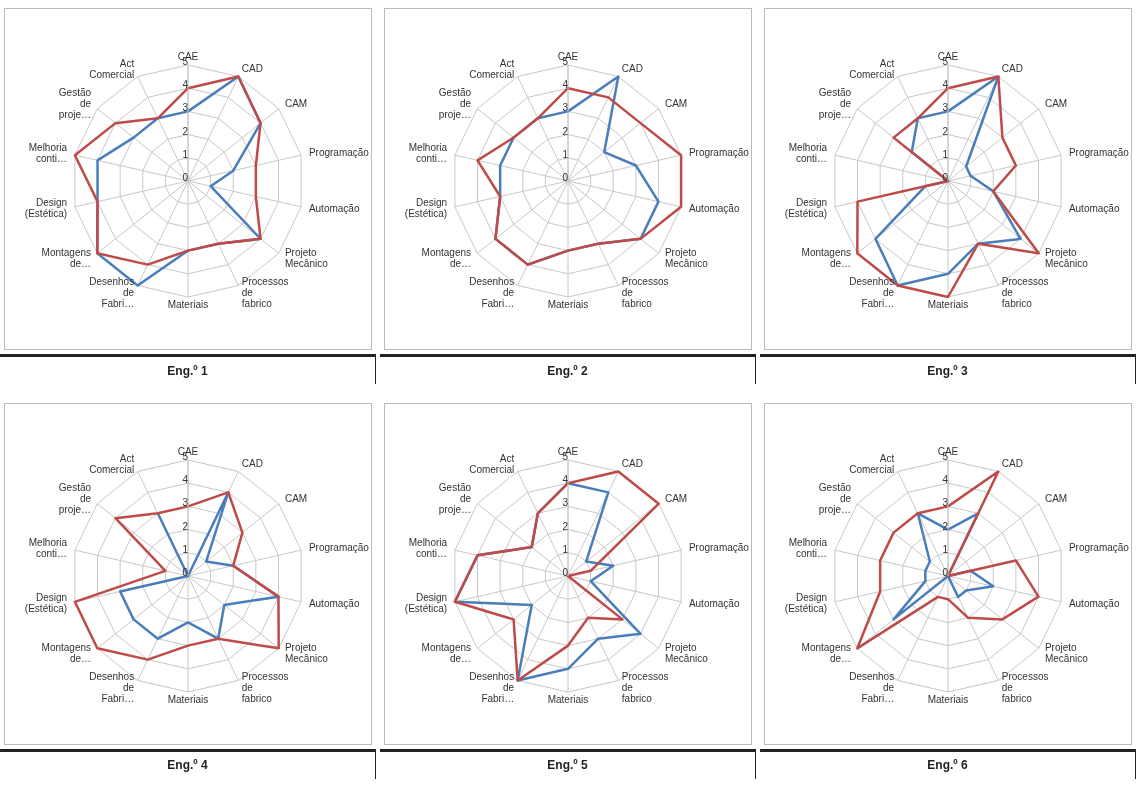 This screenshot has width=1138, height=785. What do you see at coordinates (188, 369) in the screenshot?
I see `text: Eng.º 1` at bounding box center [188, 369].